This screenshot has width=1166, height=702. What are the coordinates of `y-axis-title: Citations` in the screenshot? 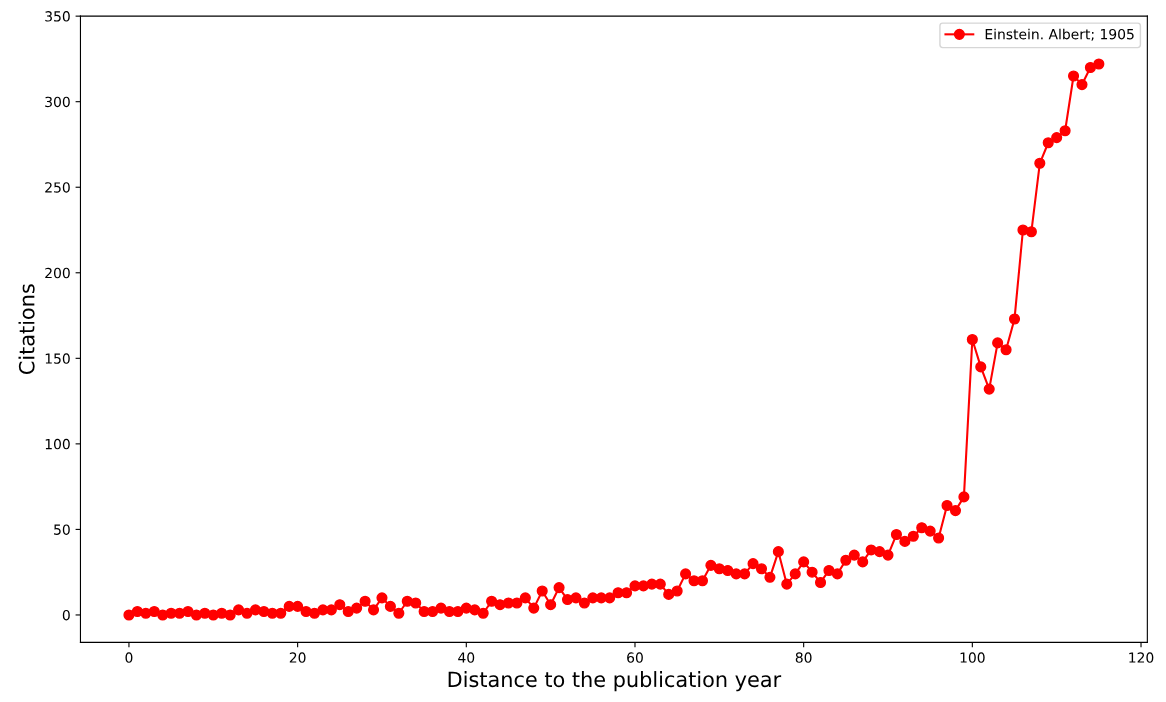 It's located at (26, 329).